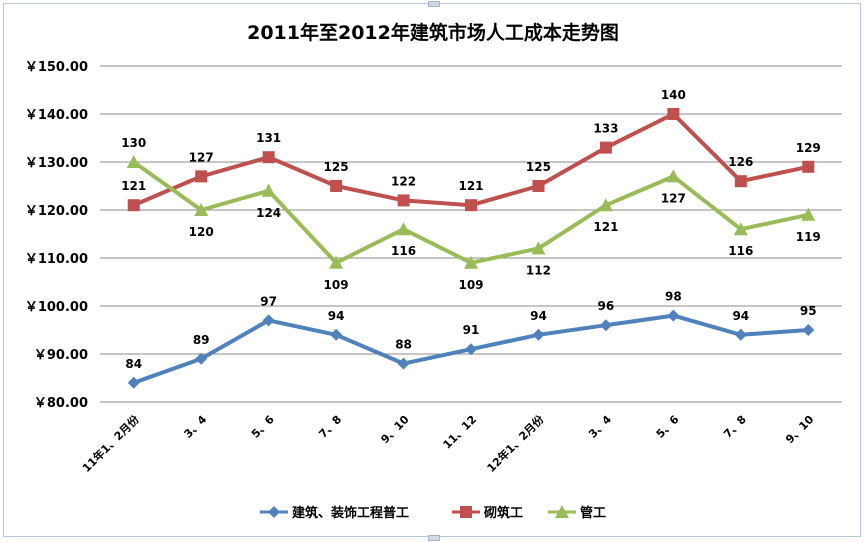 This screenshot has height=542, width=866. I want to click on y-tick-label: ￥150.00, so click(56, 67).